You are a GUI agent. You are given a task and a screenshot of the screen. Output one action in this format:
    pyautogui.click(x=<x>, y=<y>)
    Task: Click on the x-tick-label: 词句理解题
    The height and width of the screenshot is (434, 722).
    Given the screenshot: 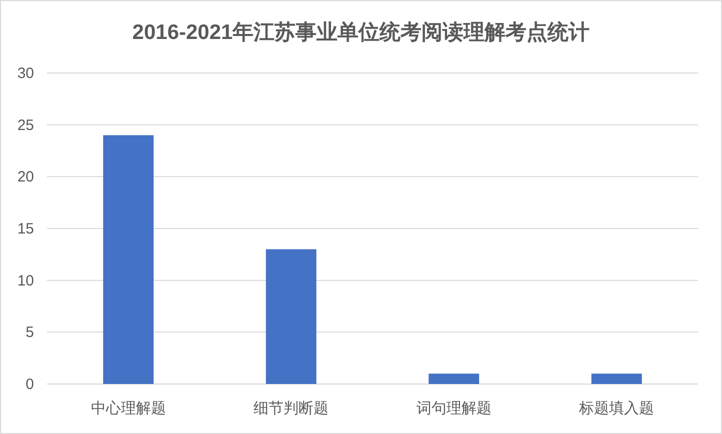 What is the action you would take?
    pyautogui.click(x=454, y=408)
    